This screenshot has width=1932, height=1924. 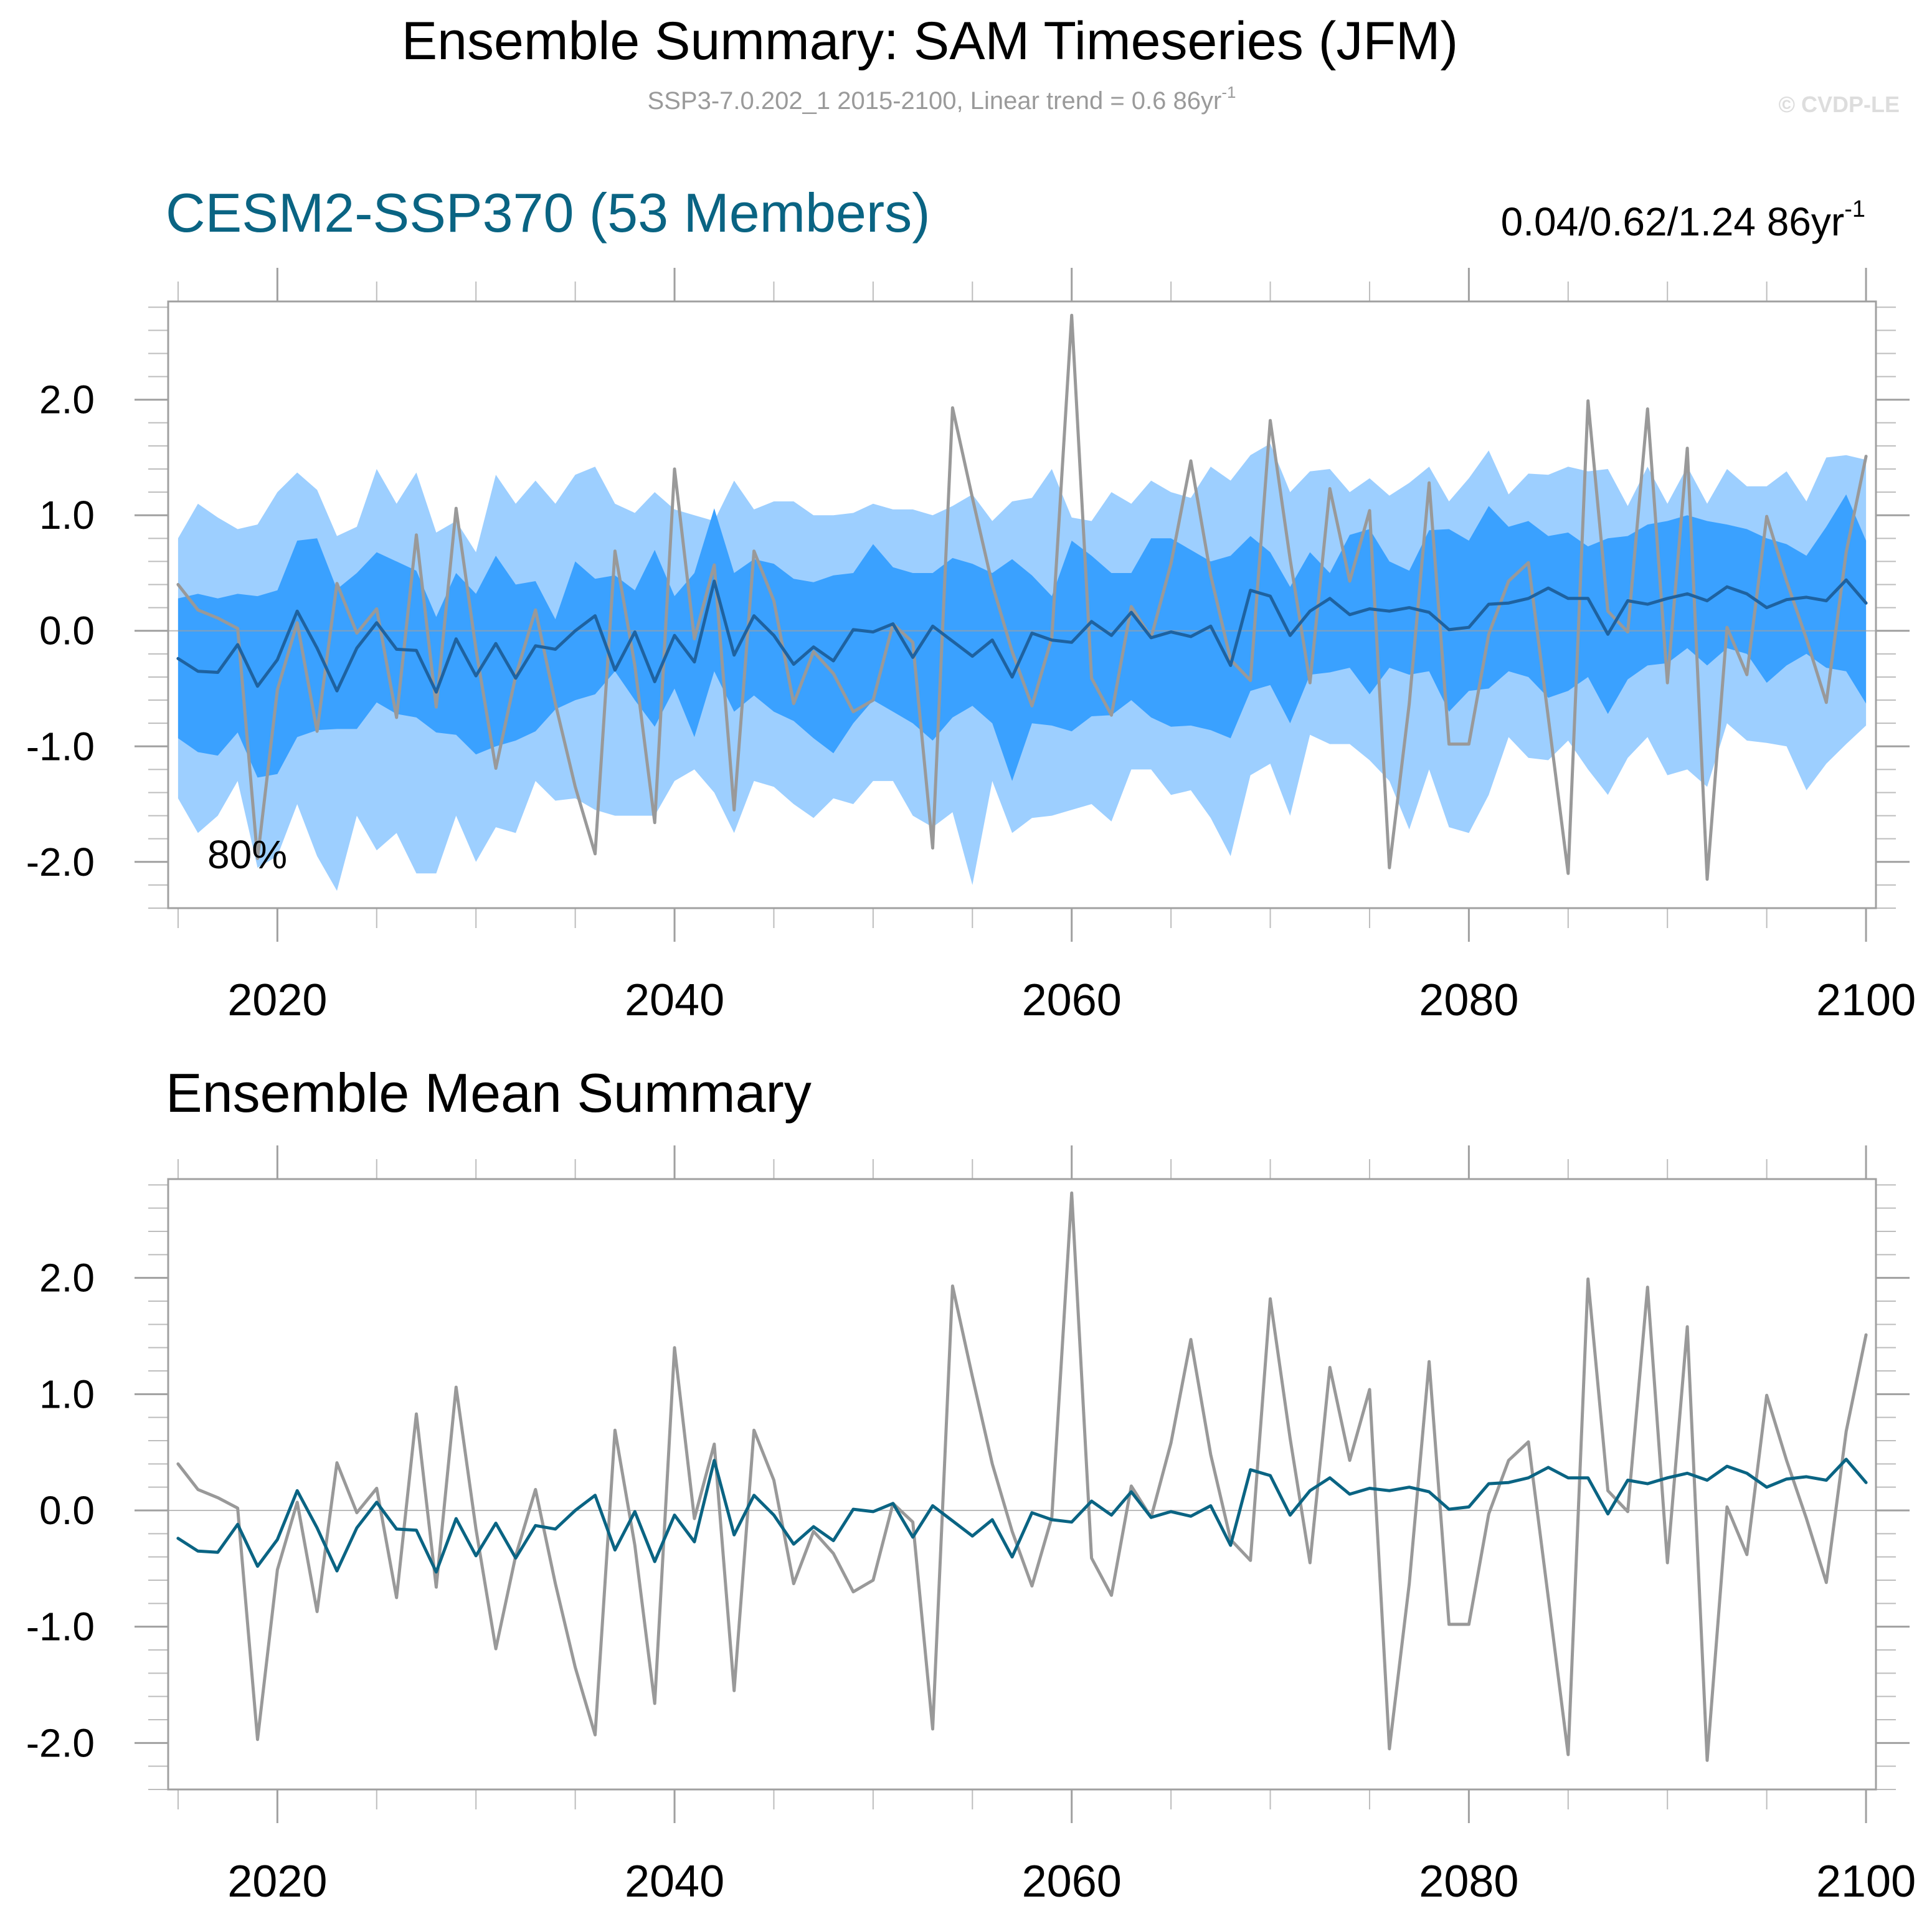 What do you see at coordinates (247, 854) in the screenshot?
I see `percentile-label: 80%` at bounding box center [247, 854].